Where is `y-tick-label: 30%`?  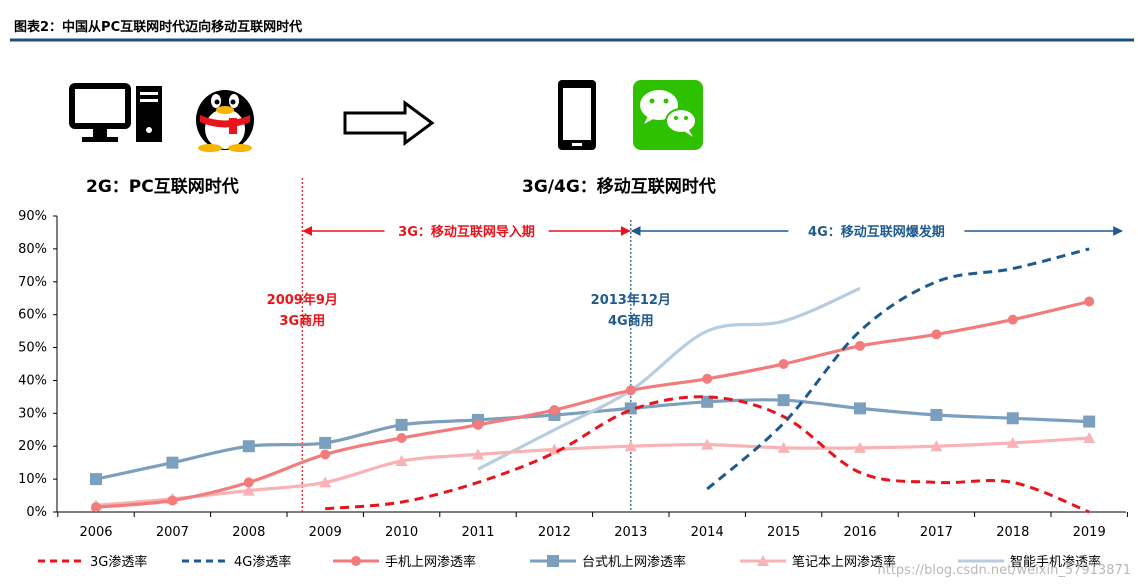
y-tick-label: 30% is located at coordinates (32, 413).